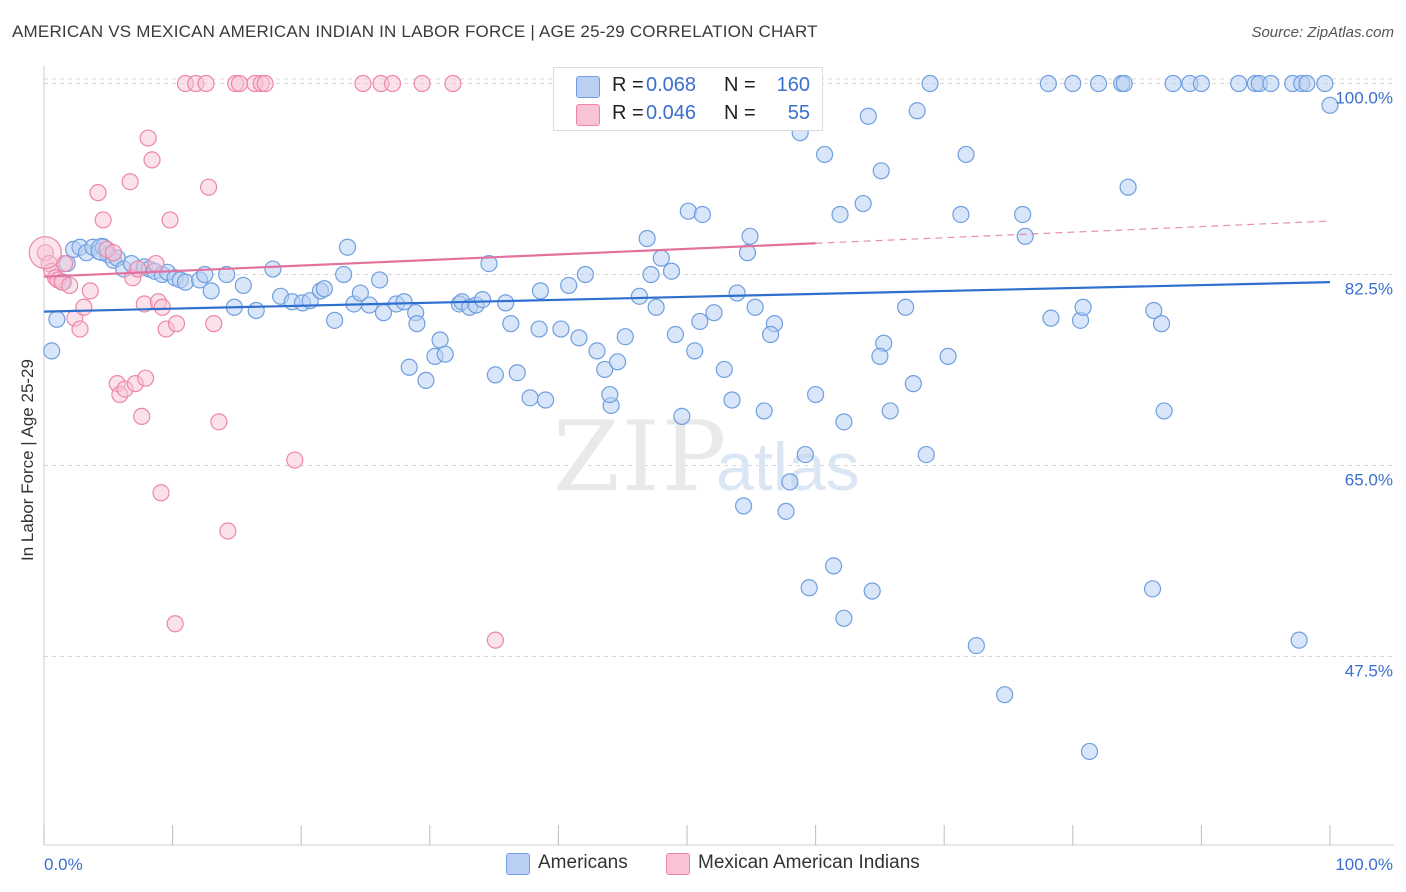 The image size is (1406, 892). What do you see at coordinates (740, 113) in the screenshot?
I see `legend-n-label: N =` at bounding box center [740, 113].